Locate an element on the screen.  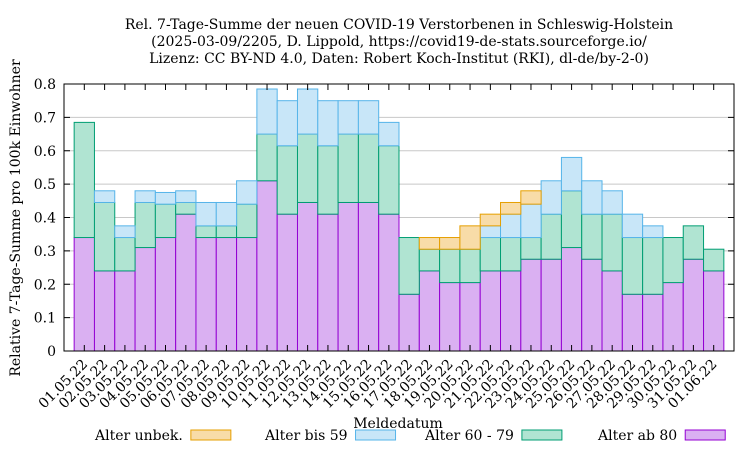
y-tick-label: 0.1 is located at coordinates (45, 319).